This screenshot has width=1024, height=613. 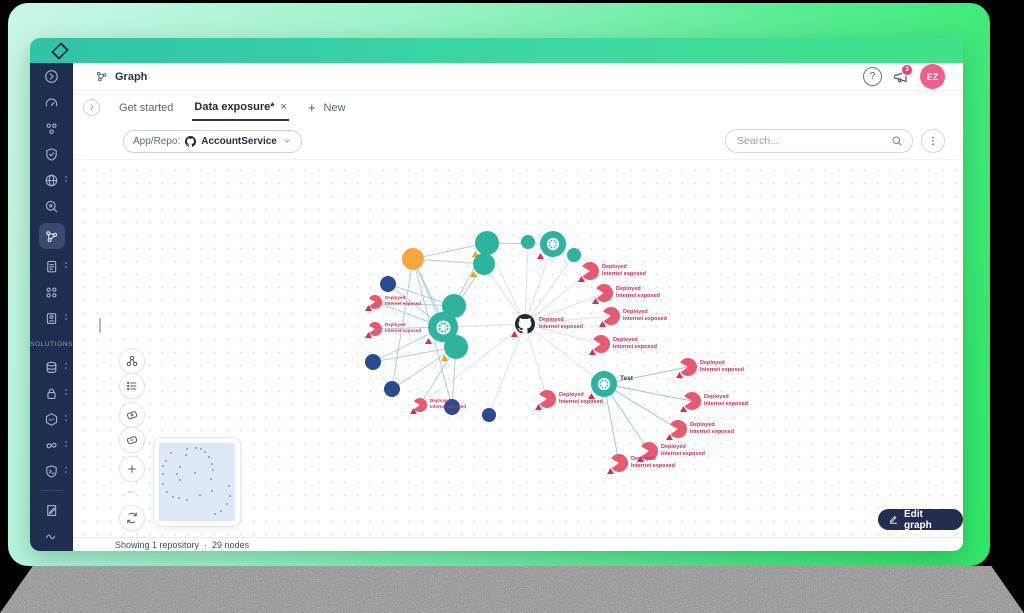 I want to click on zoom-out-button, so click(x=131, y=492).